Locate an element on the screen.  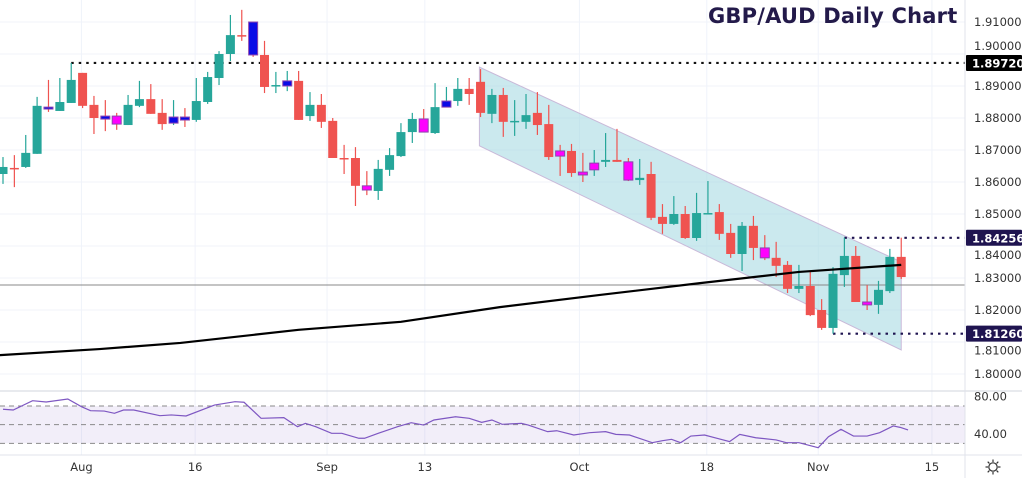
rsi-pane is located at coordinates (511, 419).